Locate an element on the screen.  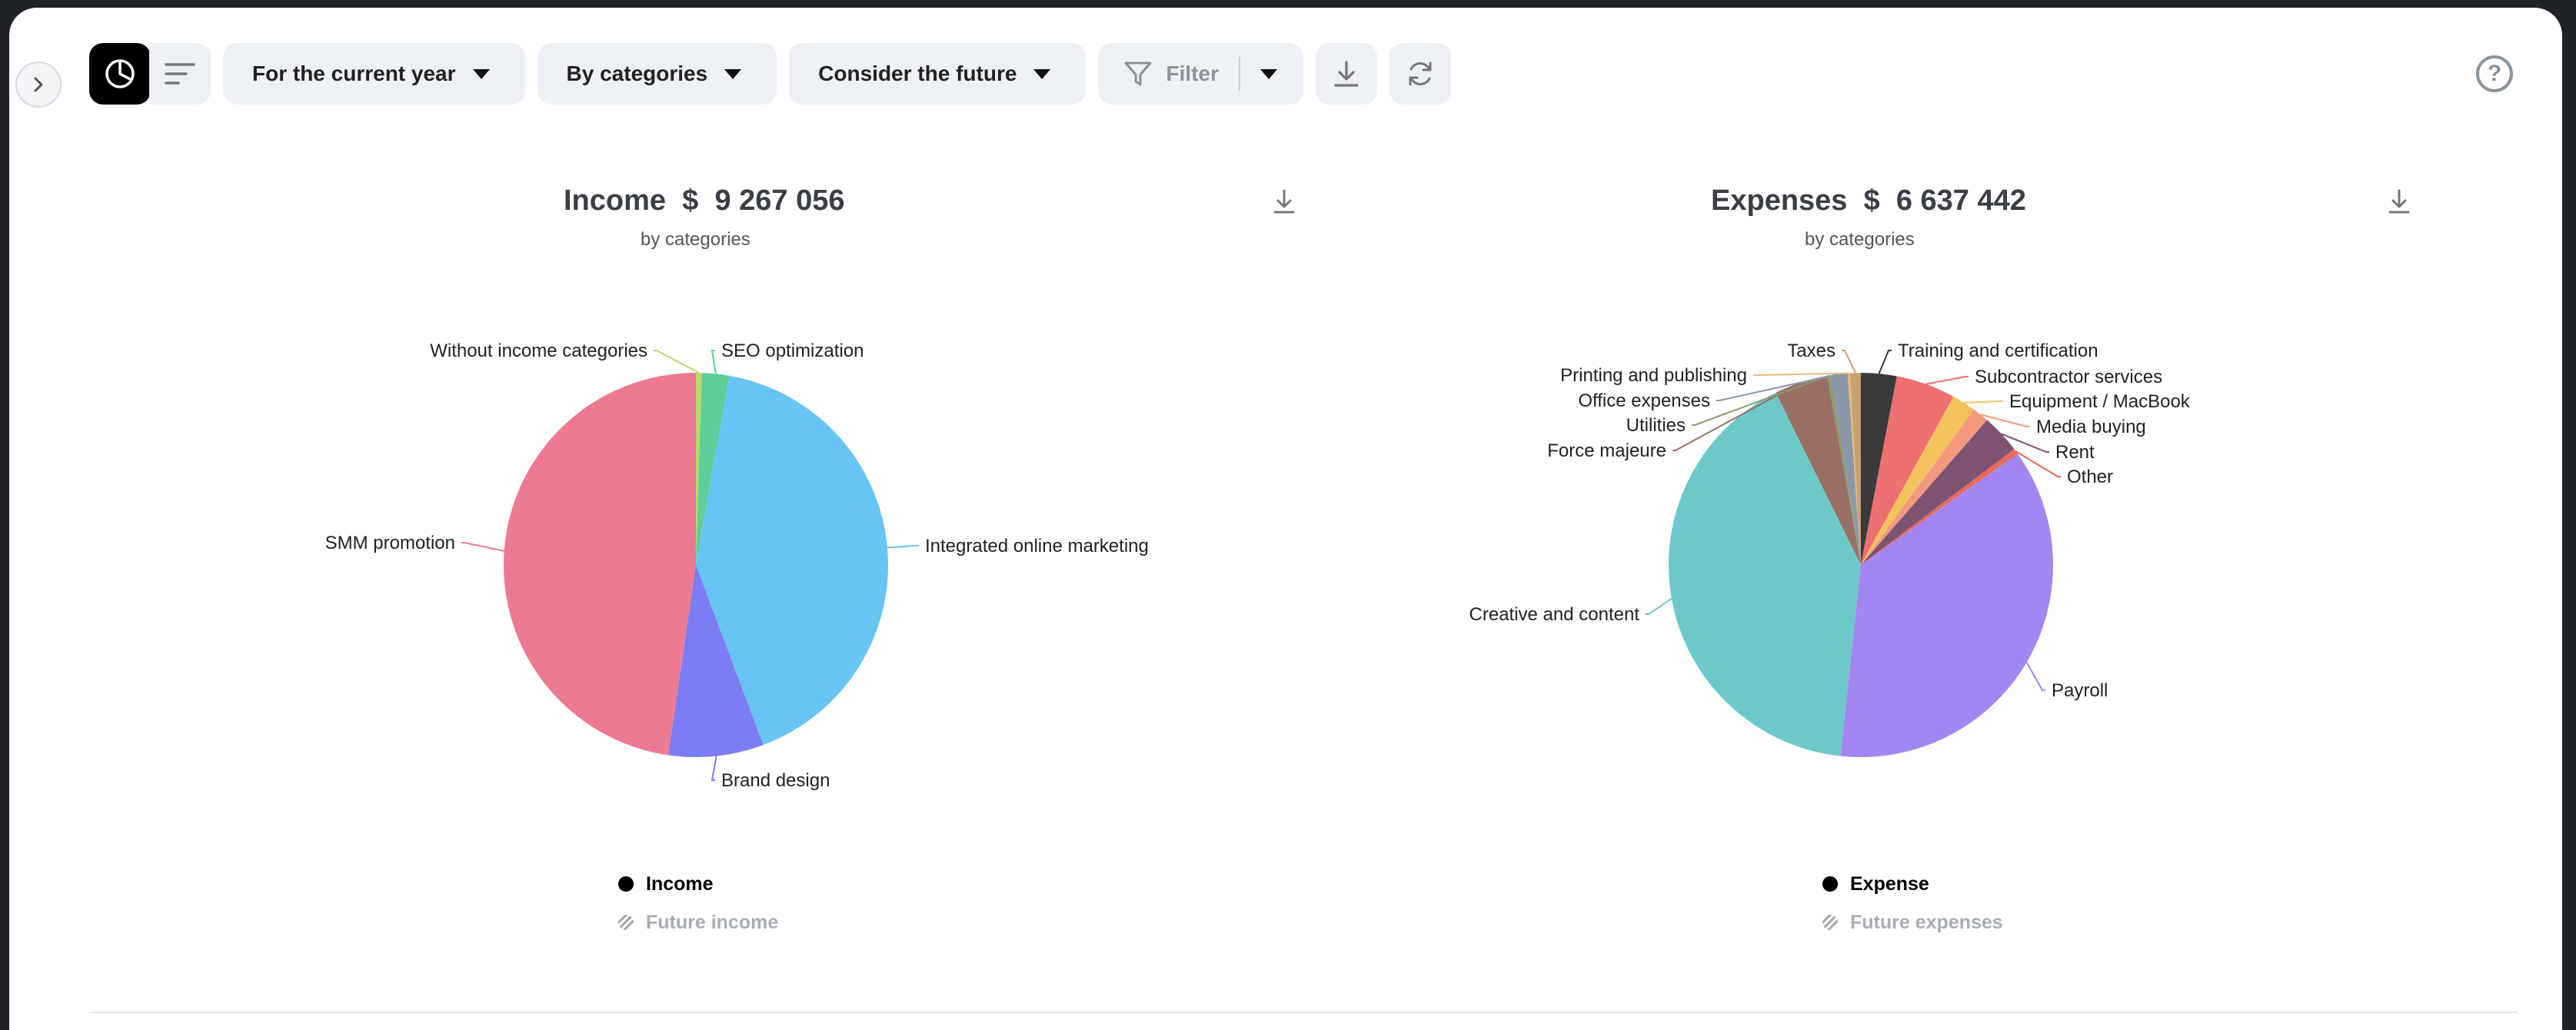
slice-label: Force majeure is located at coordinates (1606, 450).